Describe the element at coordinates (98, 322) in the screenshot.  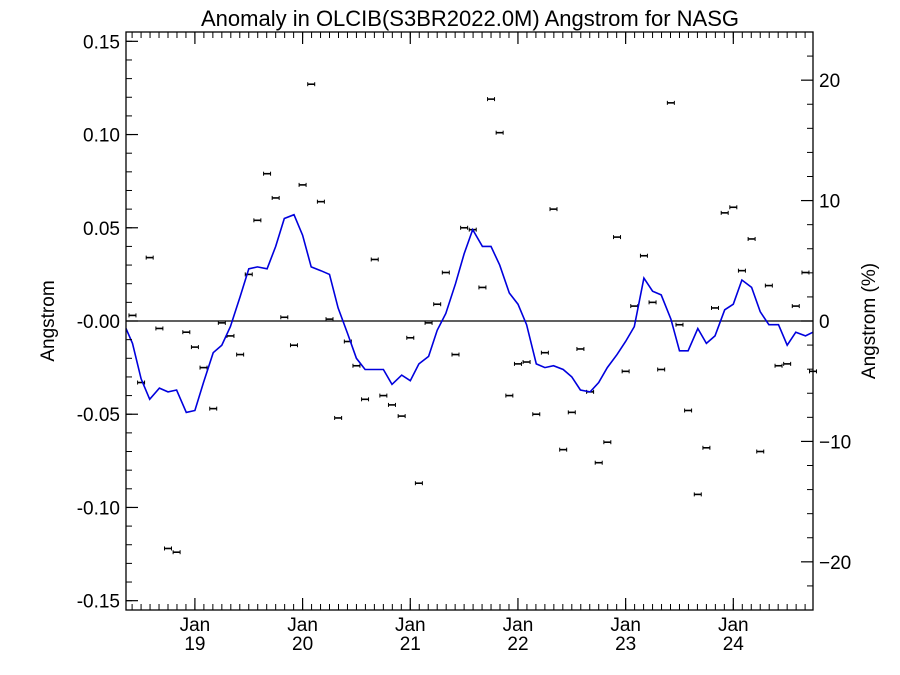
I see `y-tick-label: -0.00` at that location.